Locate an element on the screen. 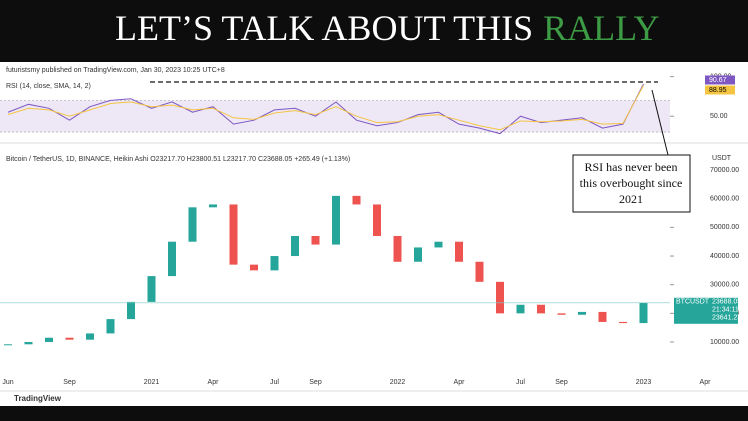 The height and width of the screenshot is (421, 748). y-tick-label: 70000.00 is located at coordinates (724, 170).